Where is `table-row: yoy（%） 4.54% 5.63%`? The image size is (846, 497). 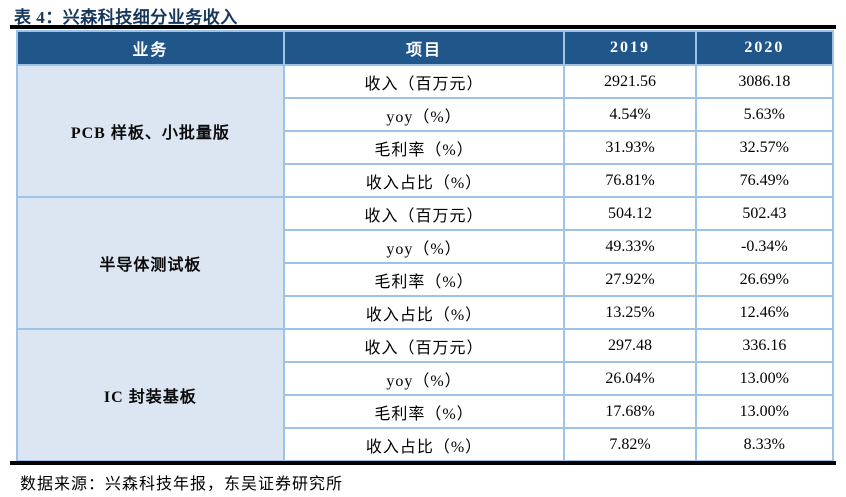
table-row: yoy（%） 4.54% 5.63% is located at coordinates (426, 114).